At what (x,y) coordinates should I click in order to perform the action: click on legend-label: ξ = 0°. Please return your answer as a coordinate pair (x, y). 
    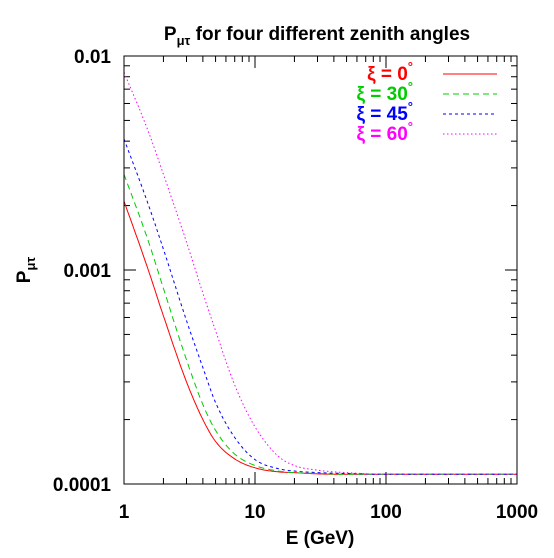
    Looking at the image, I should click on (390, 72).